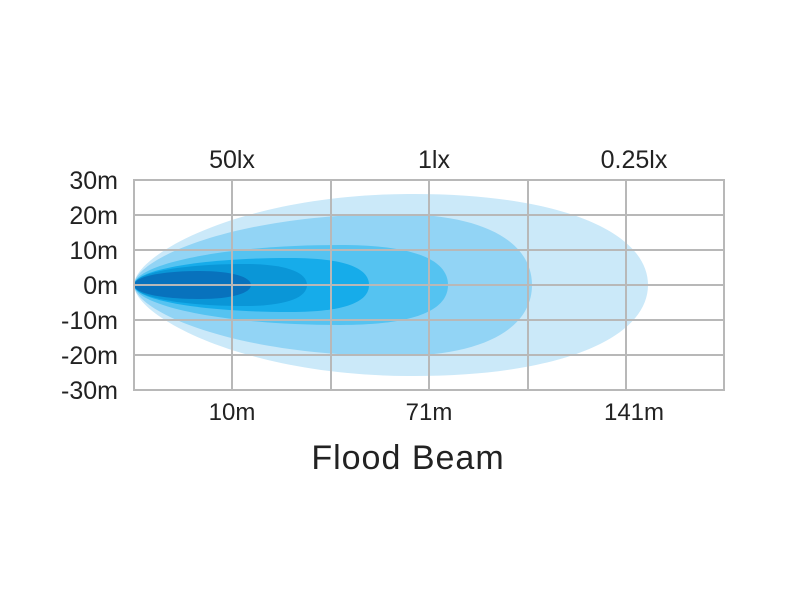 The width and height of the screenshot is (800, 600). What do you see at coordinates (232, 160) in the screenshot?
I see `lux-label: 50lx` at bounding box center [232, 160].